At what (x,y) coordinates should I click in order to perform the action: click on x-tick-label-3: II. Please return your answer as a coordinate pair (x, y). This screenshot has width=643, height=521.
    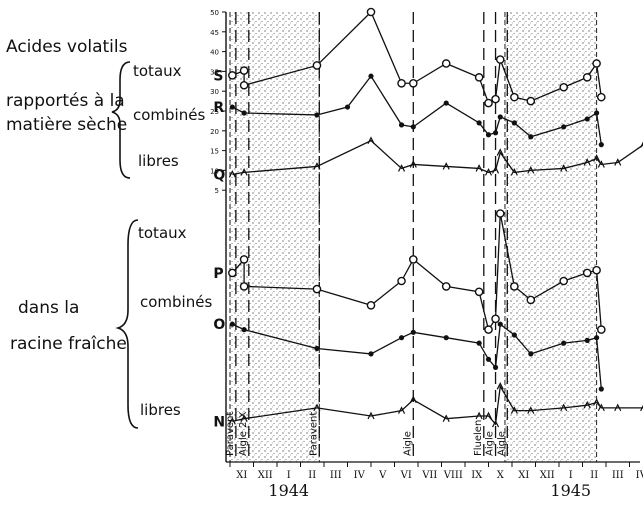
    Looking at the image, I should click on (312, 475).